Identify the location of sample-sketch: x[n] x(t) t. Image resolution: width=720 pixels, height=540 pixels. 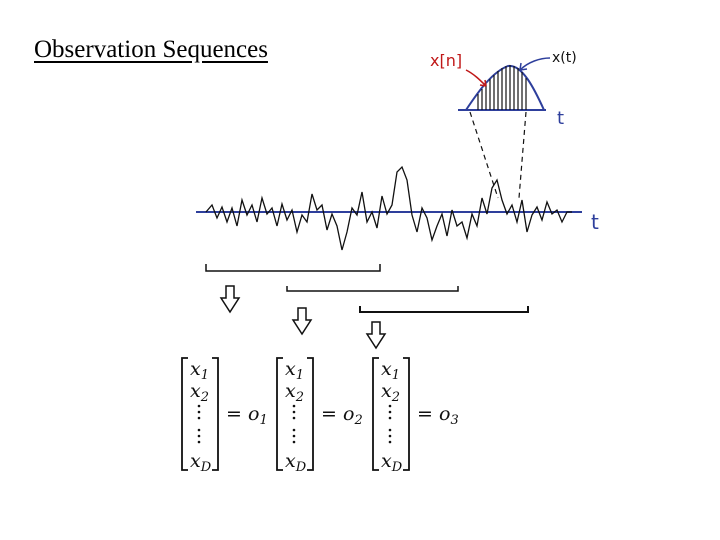
(503, 89).